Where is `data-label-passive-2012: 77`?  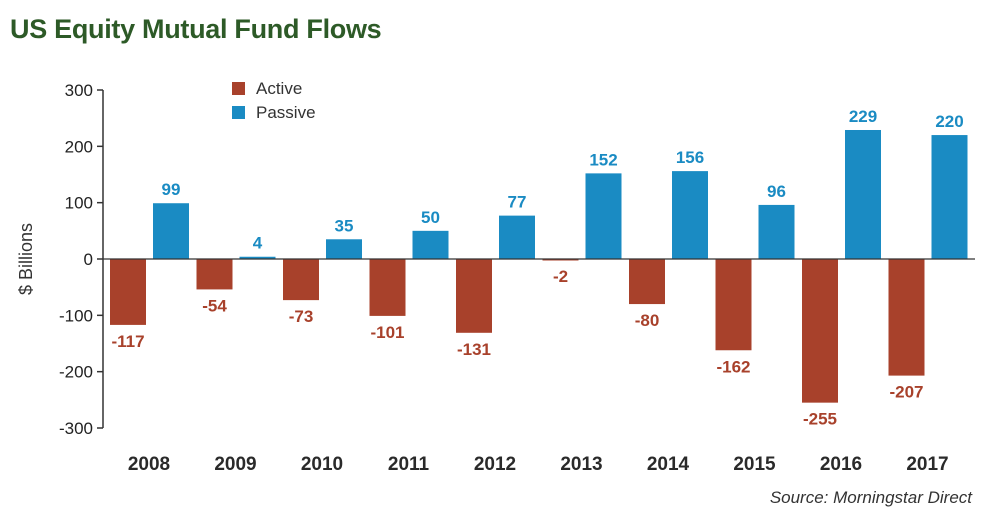 data-label-passive-2012: 77 is located at coordinates (517, 202).